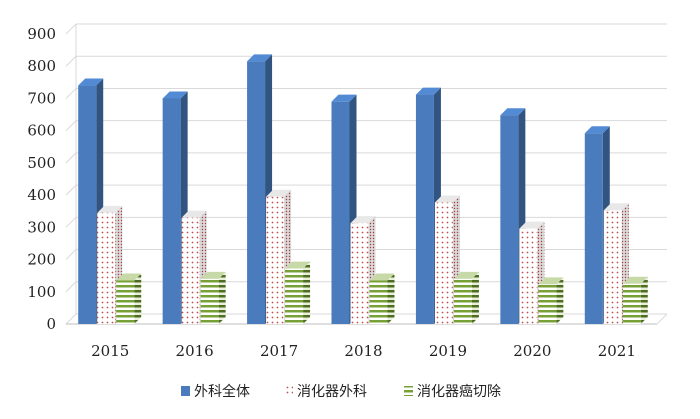  I want to click on y-tick-label: 300, so click(41, 227).